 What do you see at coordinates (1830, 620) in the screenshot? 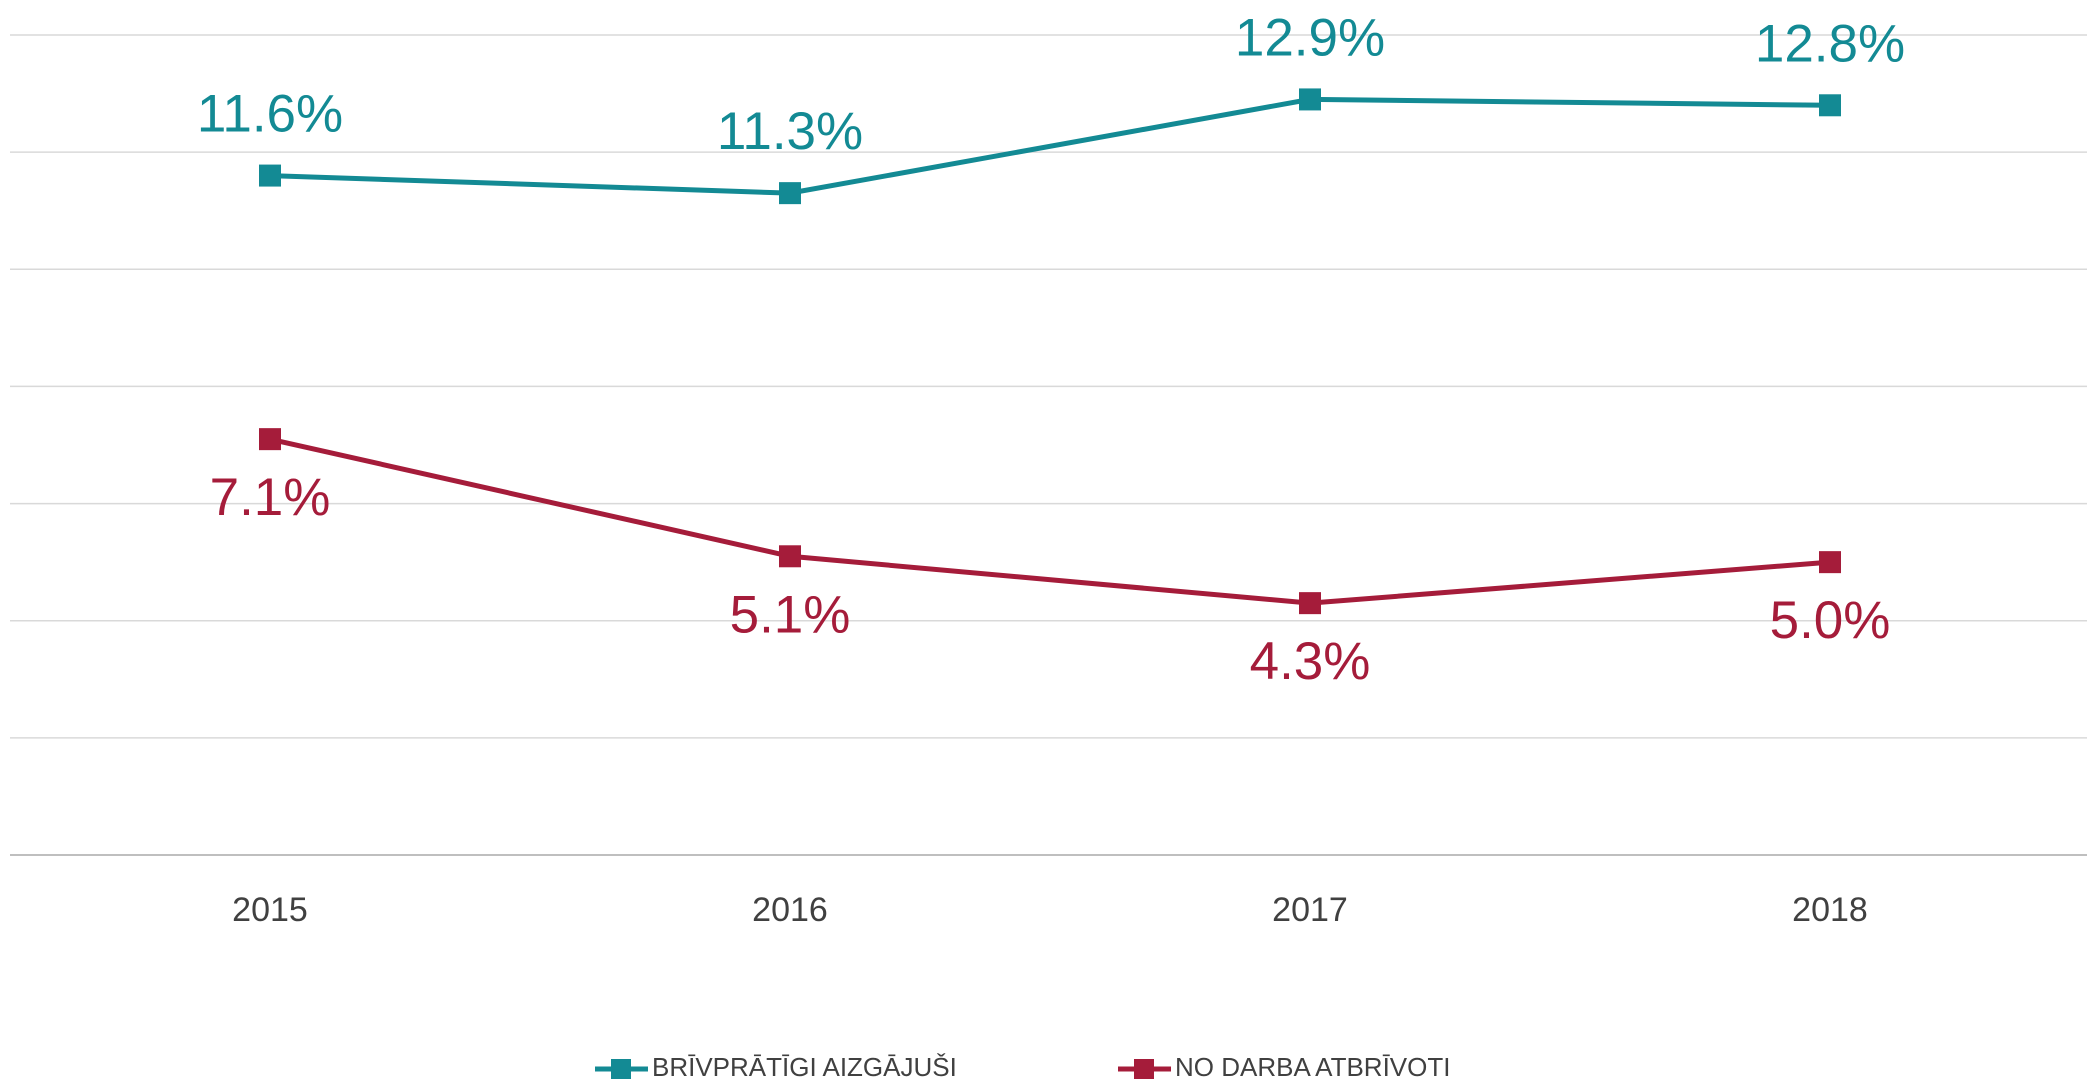
I see `value-label: 5.0%` at bounding box center [1830, 620].